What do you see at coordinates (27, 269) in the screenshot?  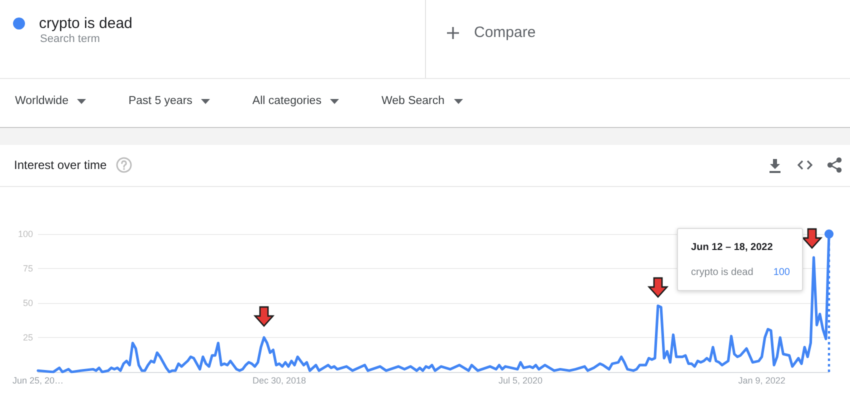 I see `y-tick-label: 75` at bounding box center [27, 269].